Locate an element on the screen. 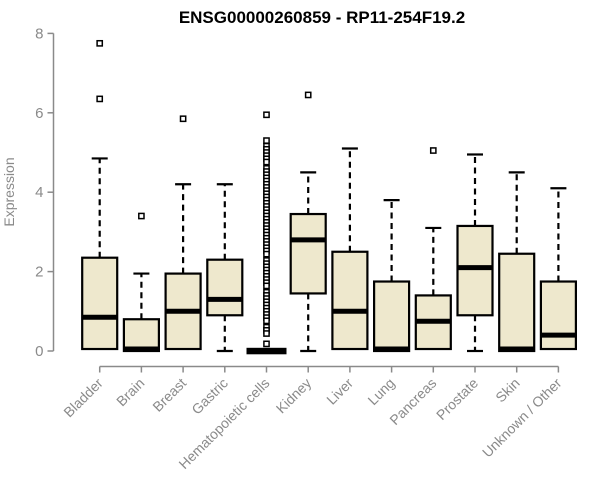 This screenshot has width=600, height=500. box-breast is located at coordinates (183, 233).